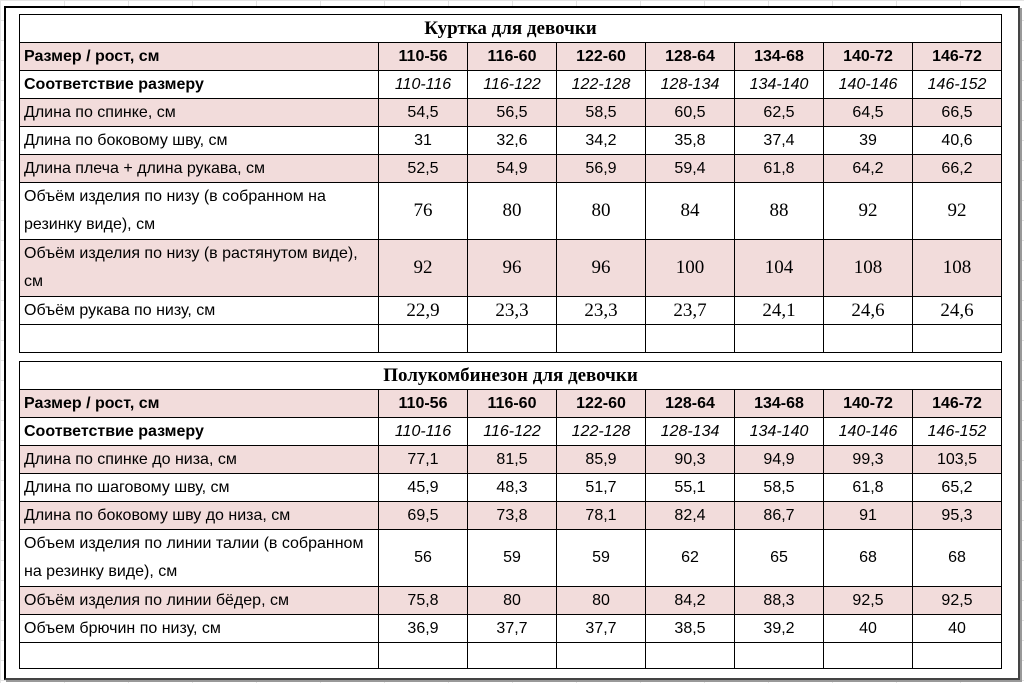  I want to click on row-label: Длина плеча + длина рукава, см, so click(199, 168).